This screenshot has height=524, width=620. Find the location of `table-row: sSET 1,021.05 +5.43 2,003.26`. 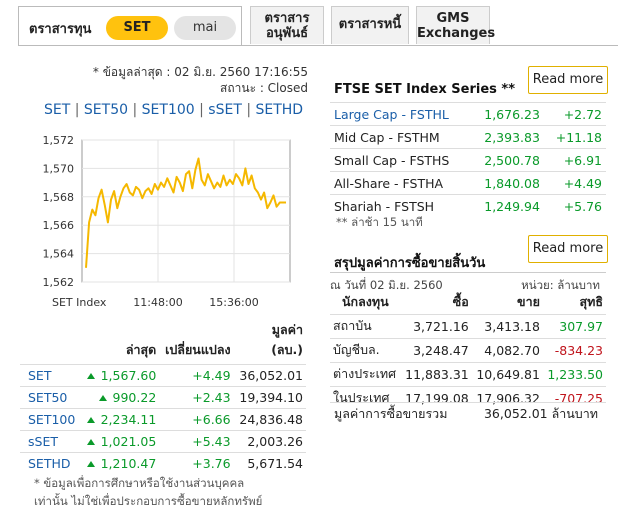

table-row: sSET 1,021.05 +5.43 2,003.26 is located at coordinates (163, 441).